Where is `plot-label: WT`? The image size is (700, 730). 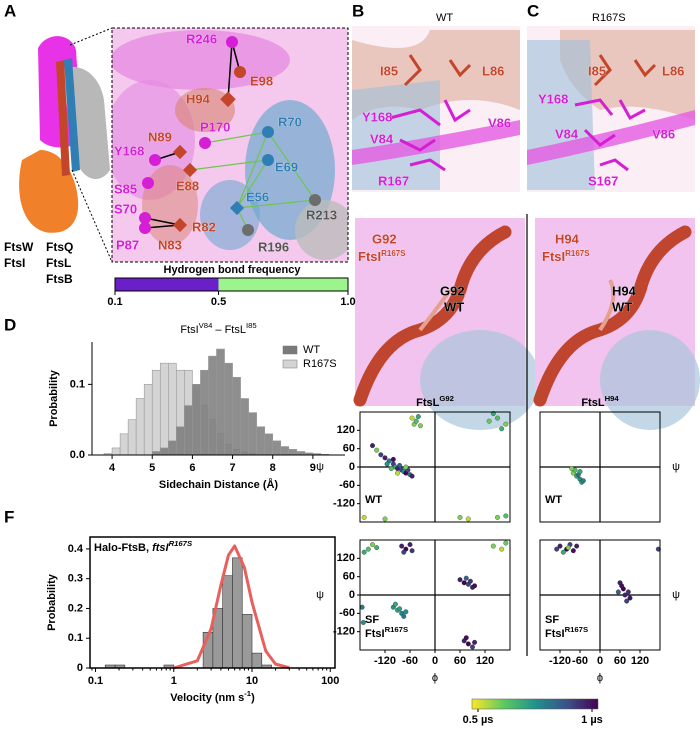
plot-label: WT is located at coordinates (373, 500).